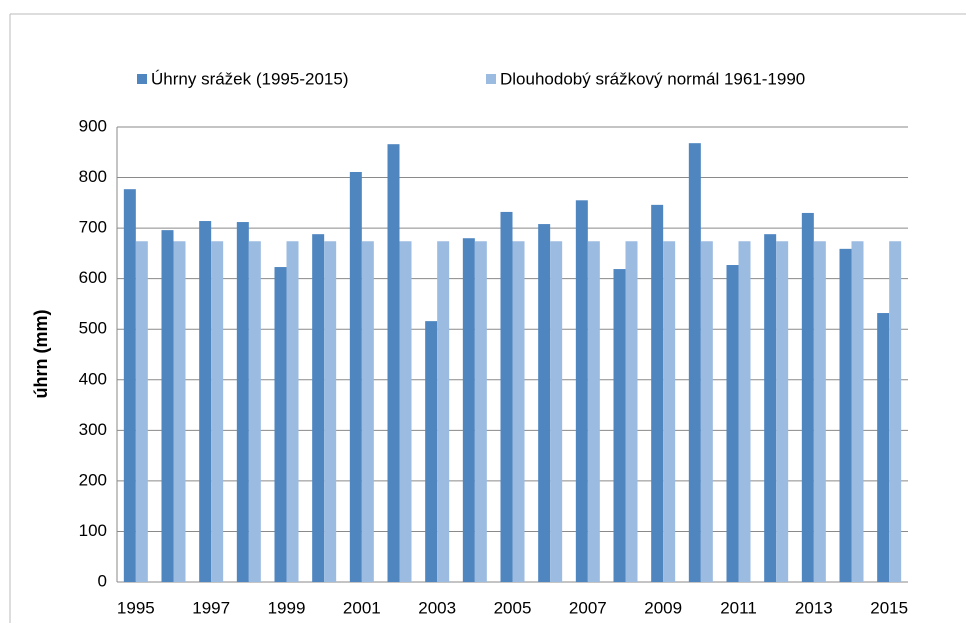  I want to click on y-tick-label: 900, so click(93, 125).